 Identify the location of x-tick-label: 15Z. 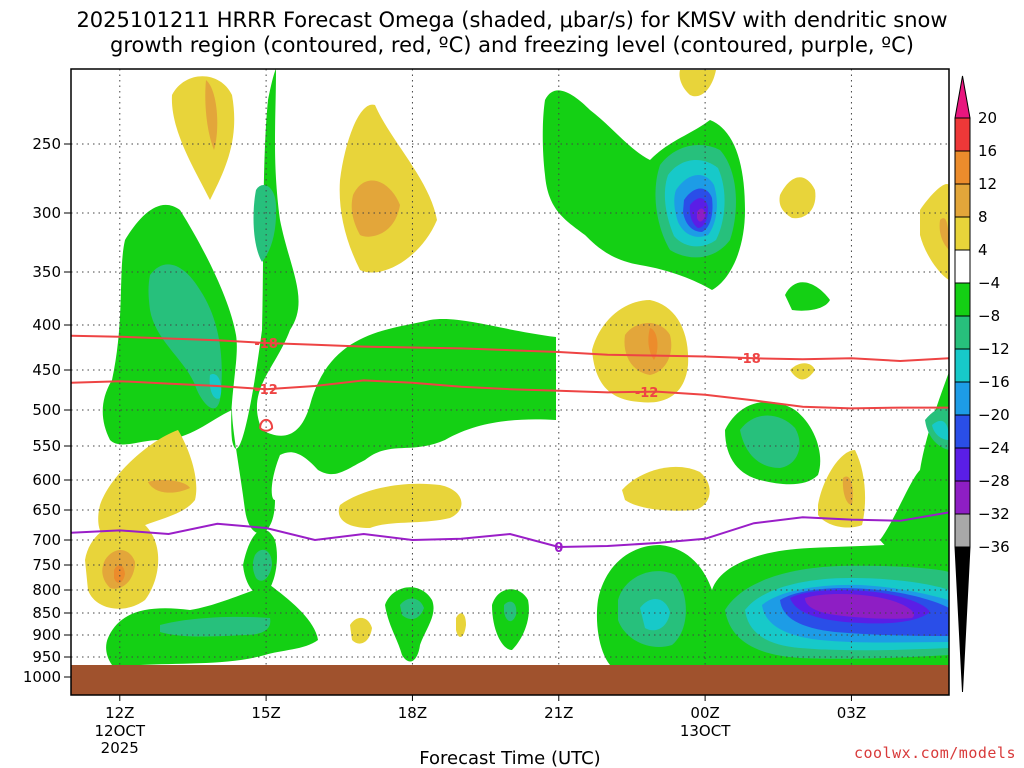
(265, 713).